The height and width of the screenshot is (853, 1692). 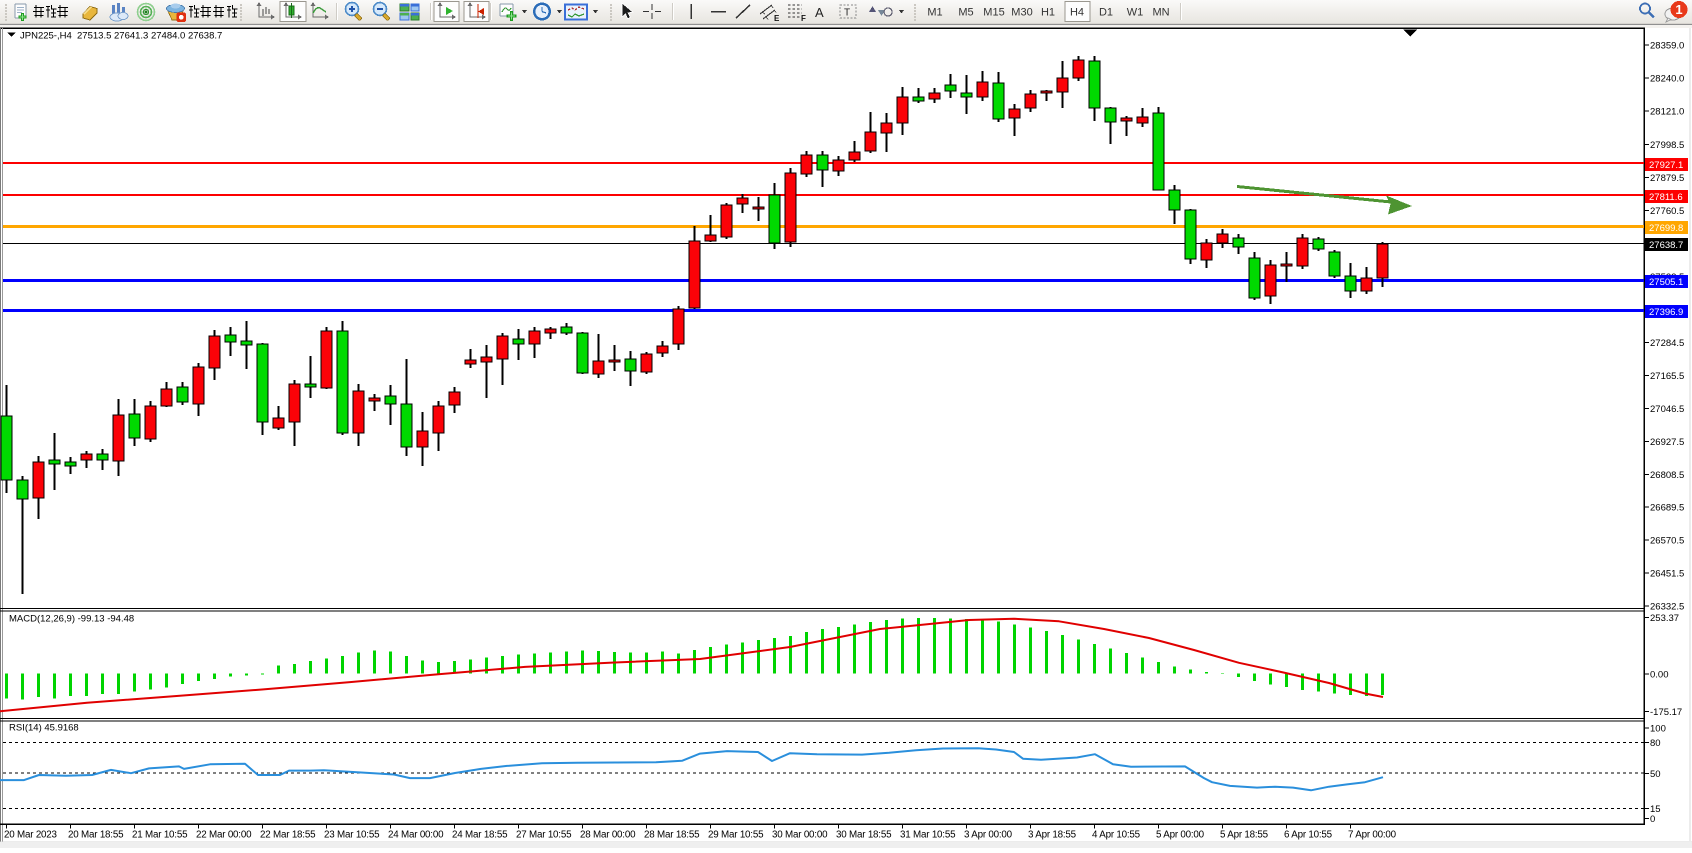 I want to click on svg-text: T, so click(x=847, y=13).